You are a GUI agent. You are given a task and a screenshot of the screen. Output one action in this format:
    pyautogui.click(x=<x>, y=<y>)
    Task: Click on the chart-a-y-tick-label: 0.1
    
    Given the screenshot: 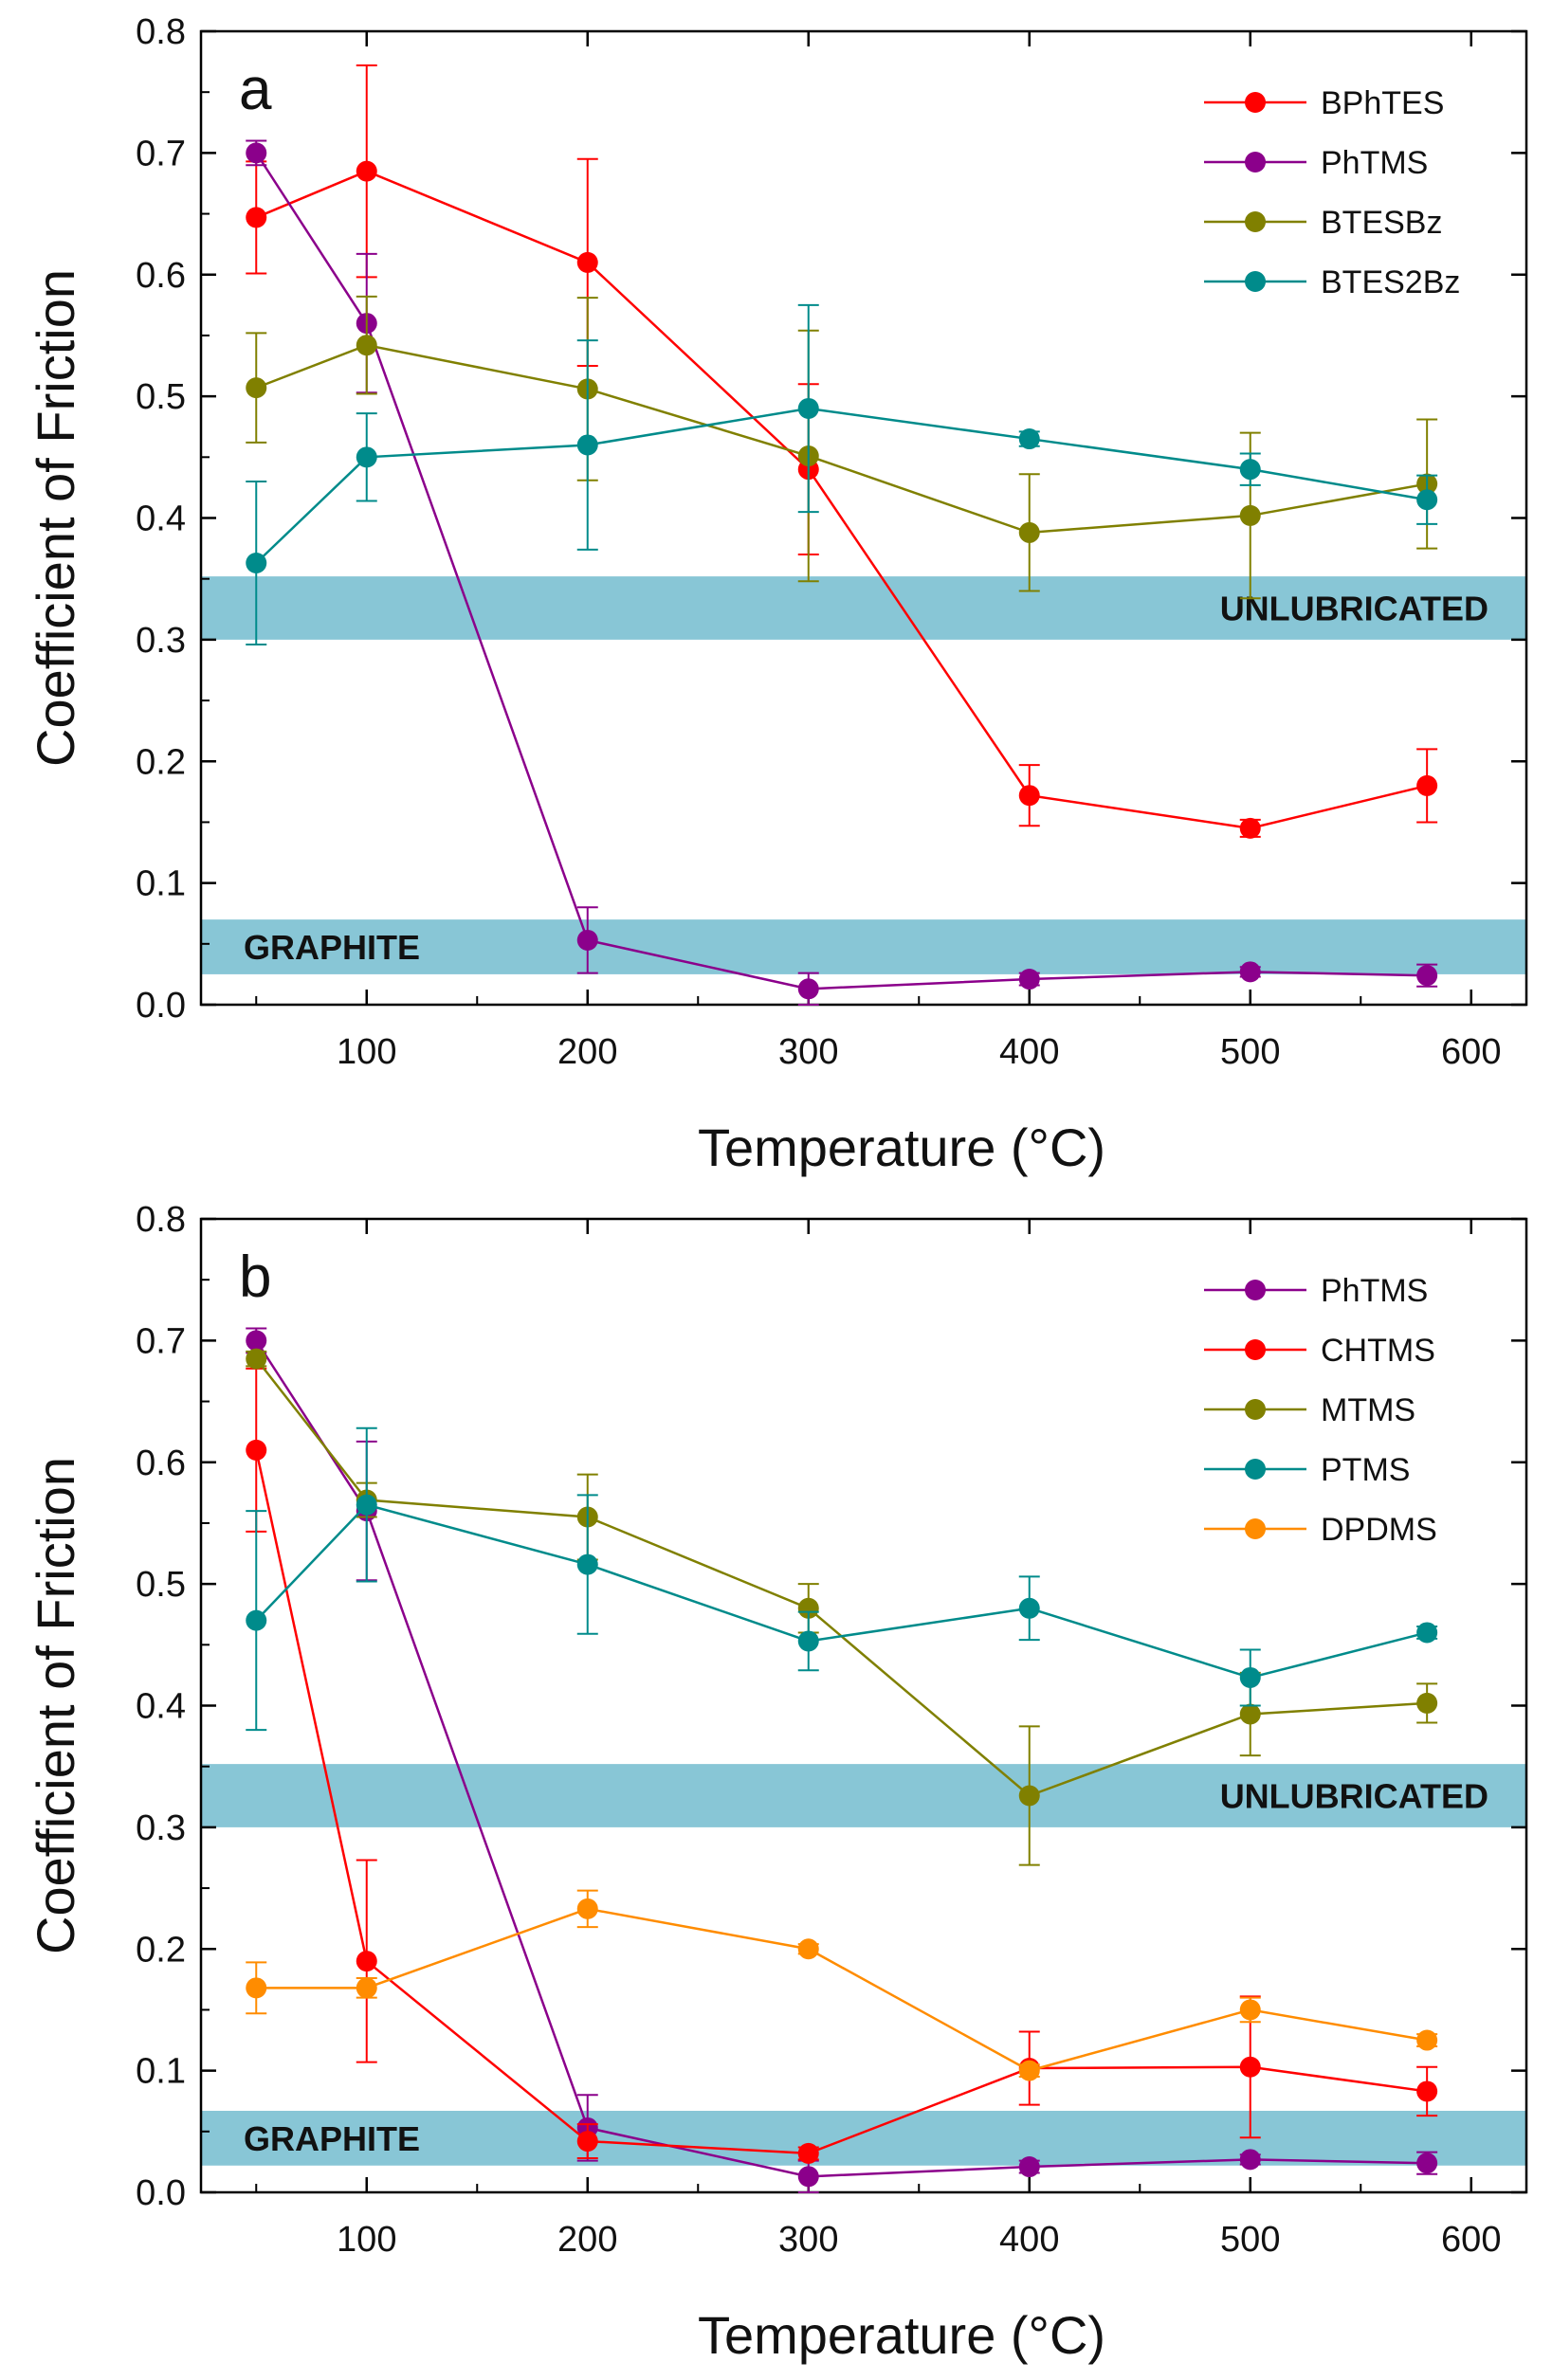 What is the action you would take?
    pyautogui.click(x=161, y=884)
    